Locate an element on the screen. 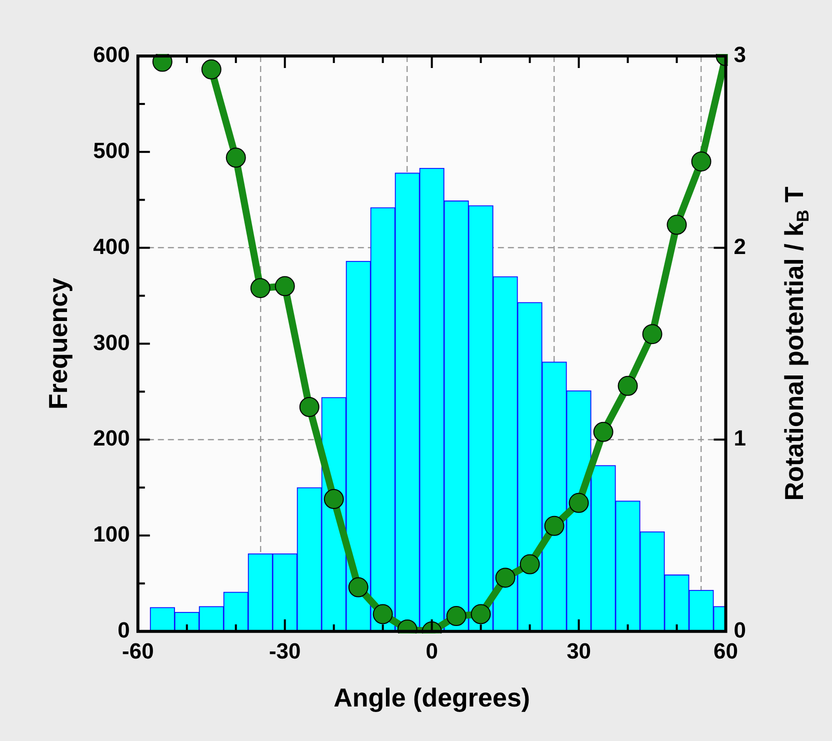 Image resolution: width=832 pixels, height=741 pixels. y-tick-label: 200 is located at coordinates (111, 438).